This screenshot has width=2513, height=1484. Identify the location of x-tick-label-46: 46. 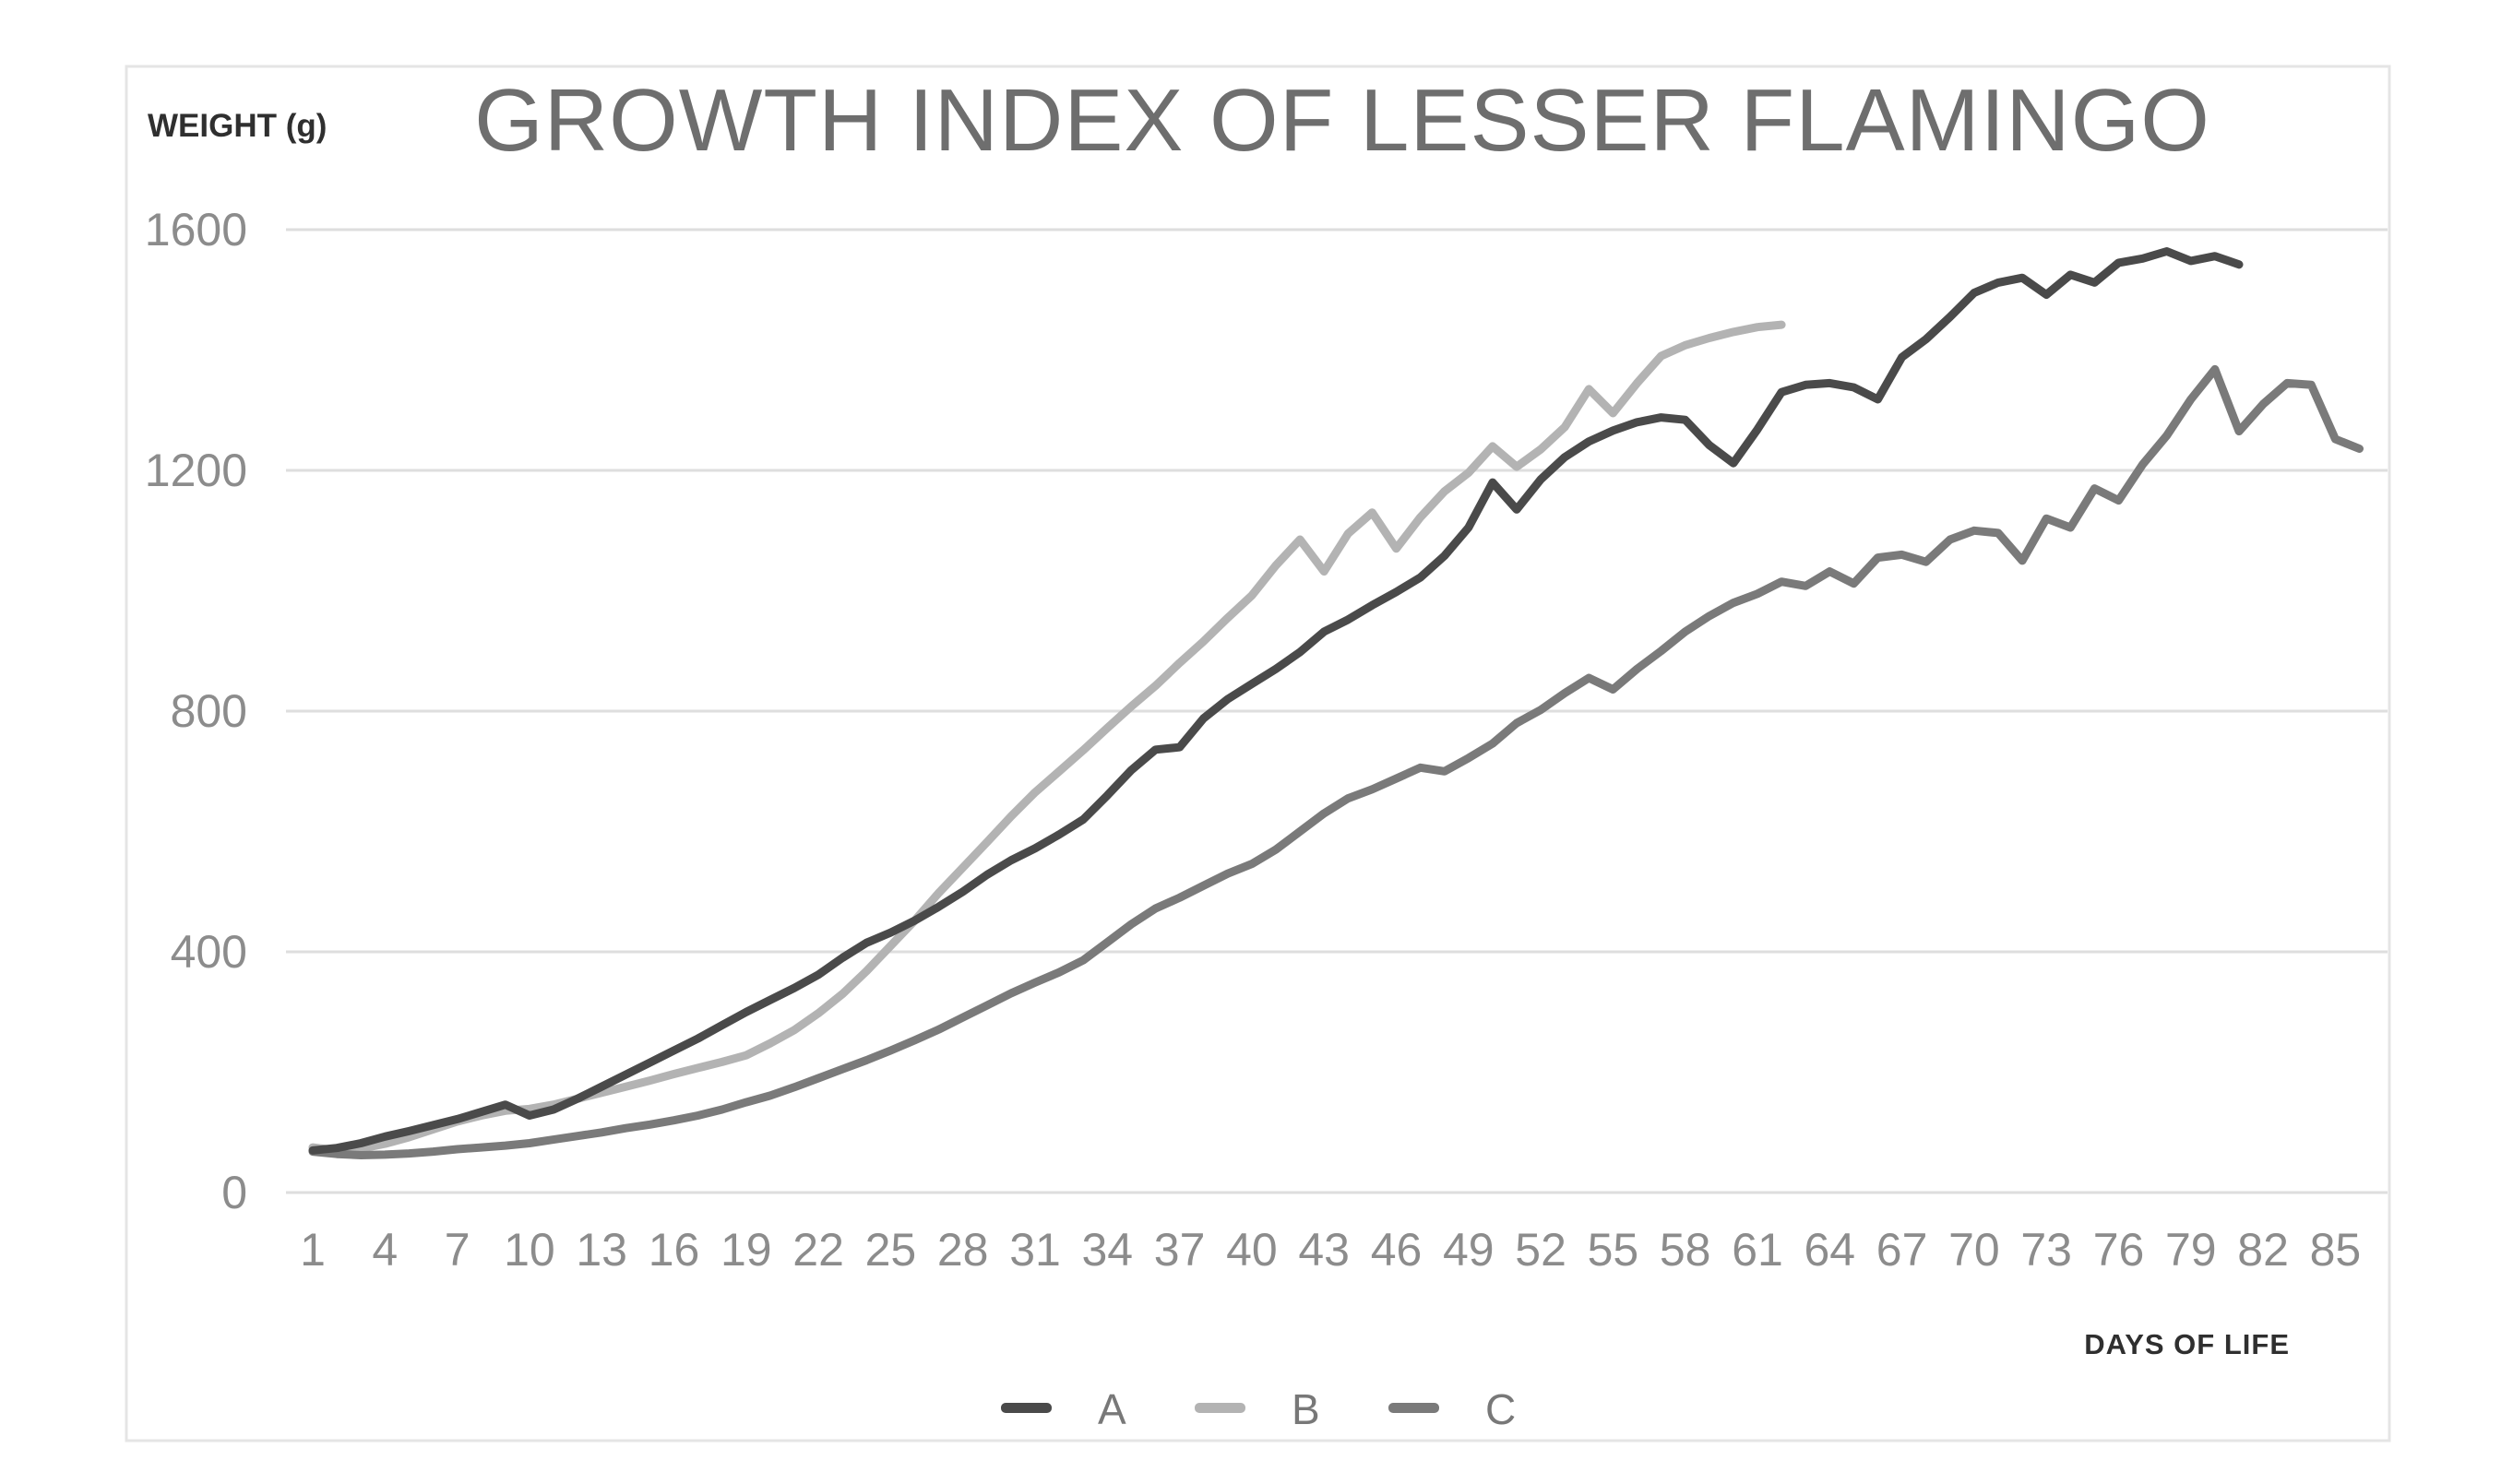
(1397, 1250).